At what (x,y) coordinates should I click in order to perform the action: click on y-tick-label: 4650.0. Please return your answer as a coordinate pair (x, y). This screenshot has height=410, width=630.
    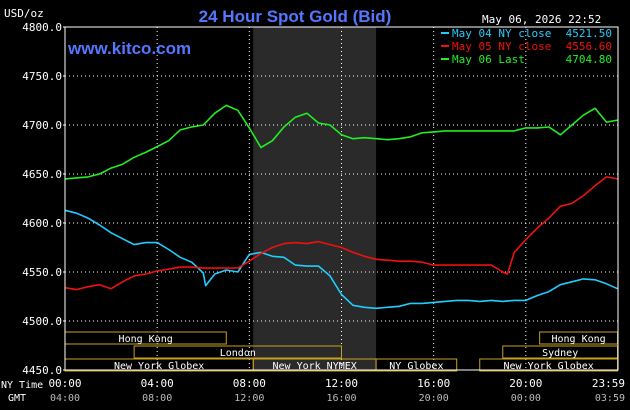
    Looking at the image, I should click on (42, 174).